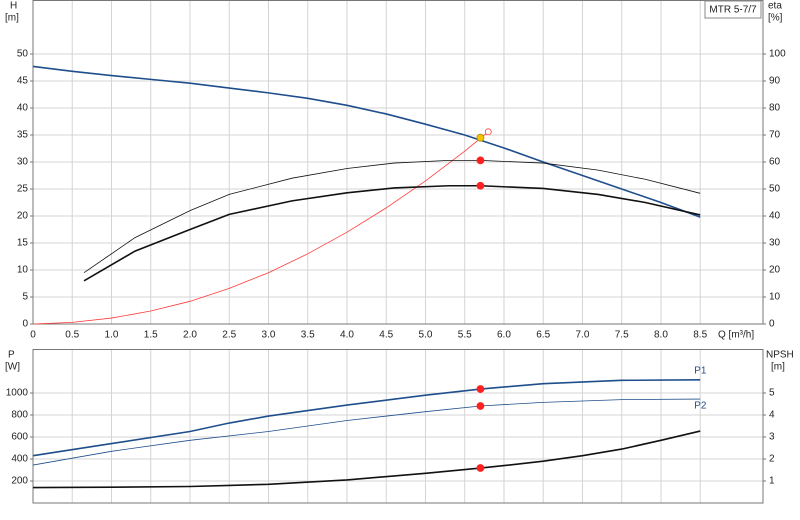  What do you see at coordinates (13, 6) in the screenshot?
I see `y-axis-label: H` at bounding box center [13, 6].